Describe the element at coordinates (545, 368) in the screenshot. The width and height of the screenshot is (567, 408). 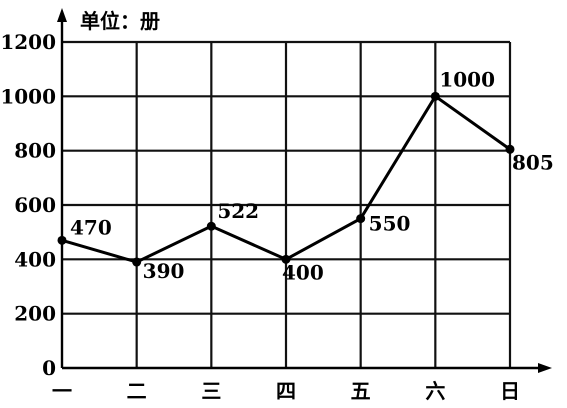
I see `x-axis-arrow` at that location.